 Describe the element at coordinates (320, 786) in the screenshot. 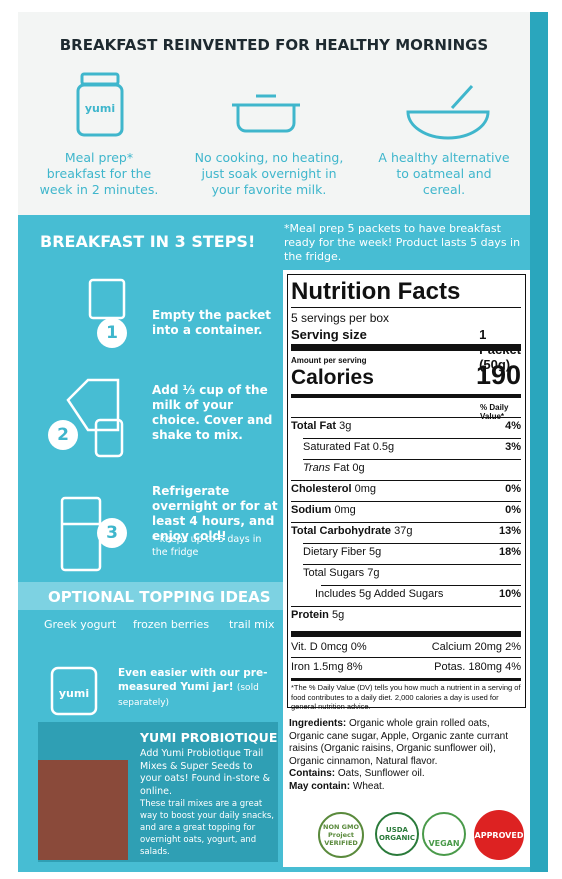

I see `may-contain-label: May contain:` at that location.